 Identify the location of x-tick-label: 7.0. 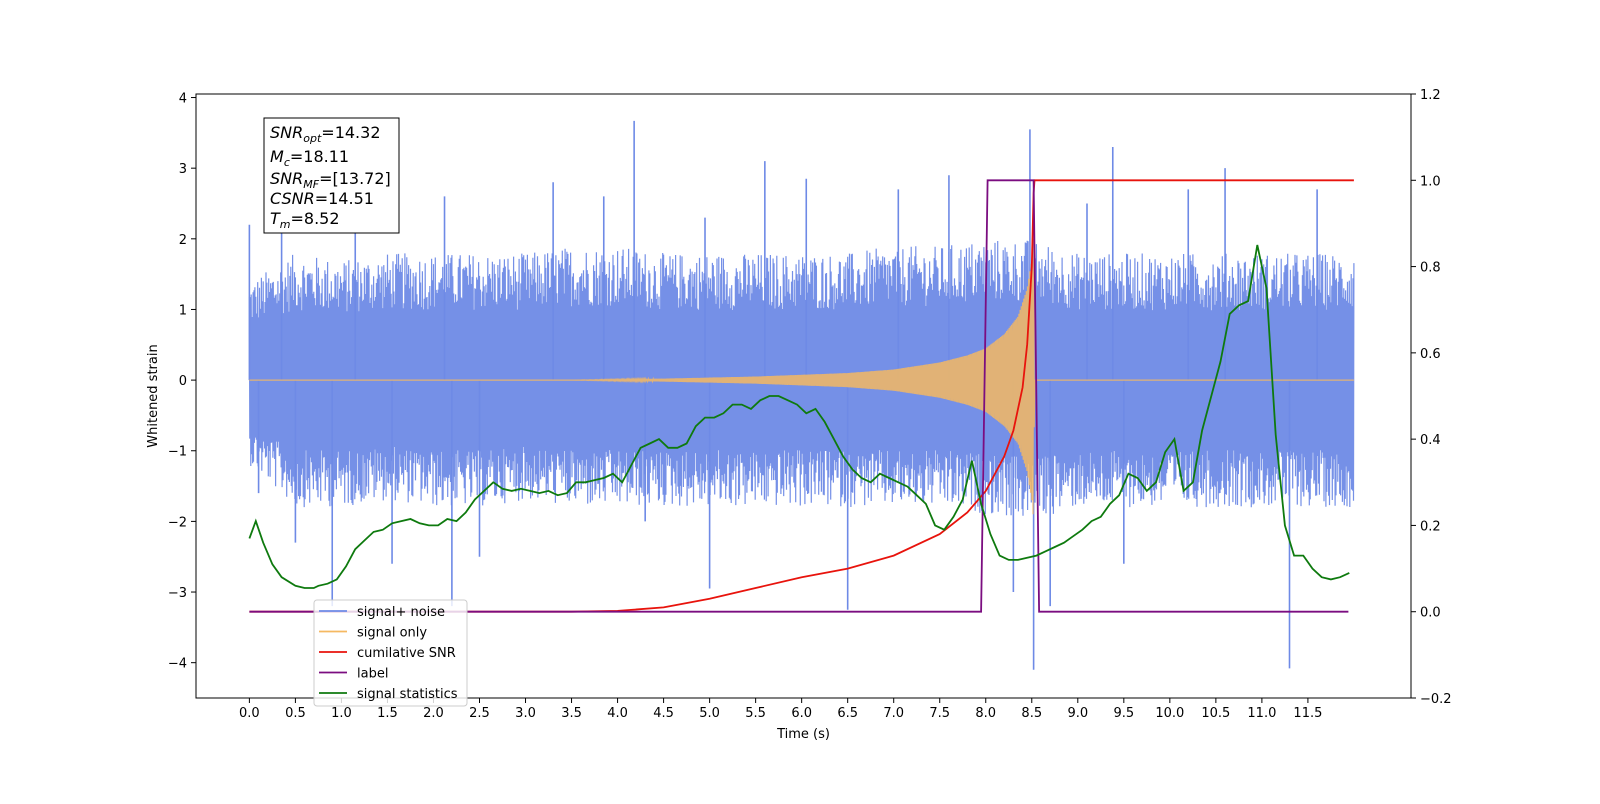
(893, 713).